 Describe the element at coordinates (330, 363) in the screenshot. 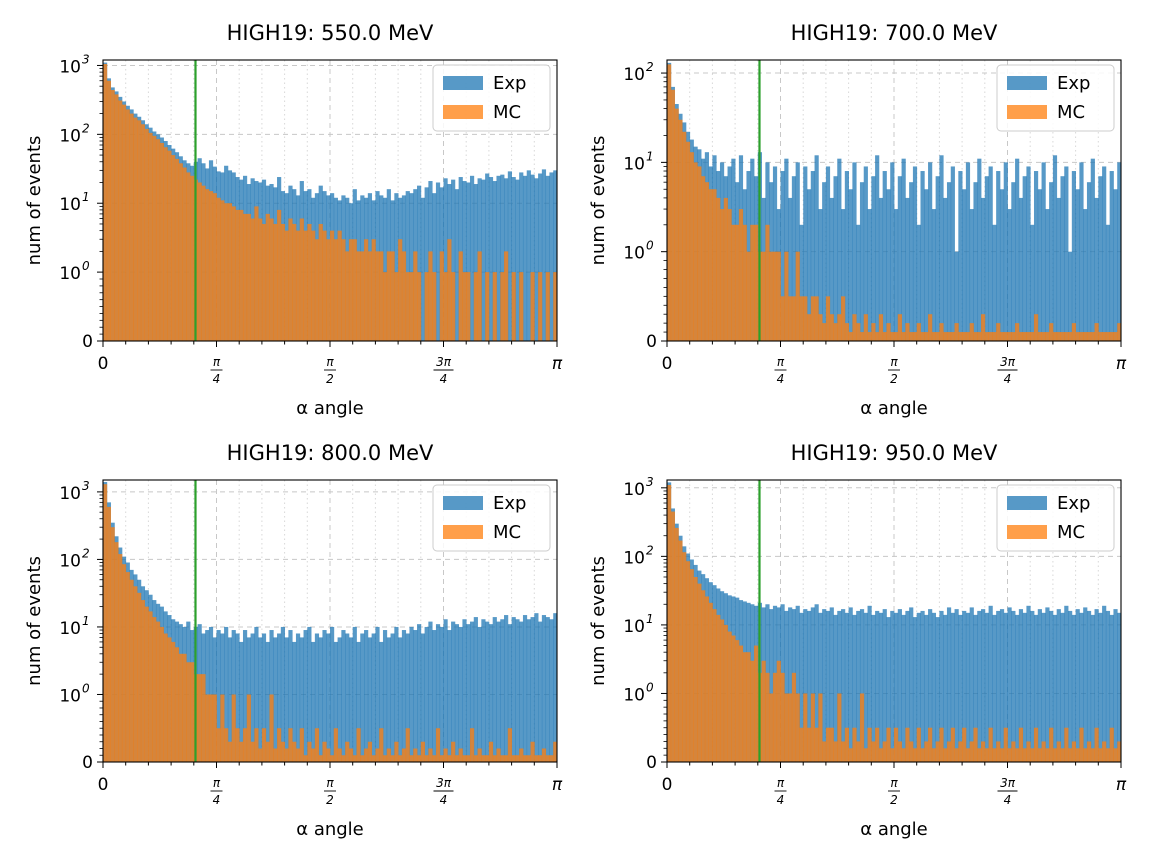

I see `x-ticks: 0 π 4 π 2 3π 4 π` at that location.